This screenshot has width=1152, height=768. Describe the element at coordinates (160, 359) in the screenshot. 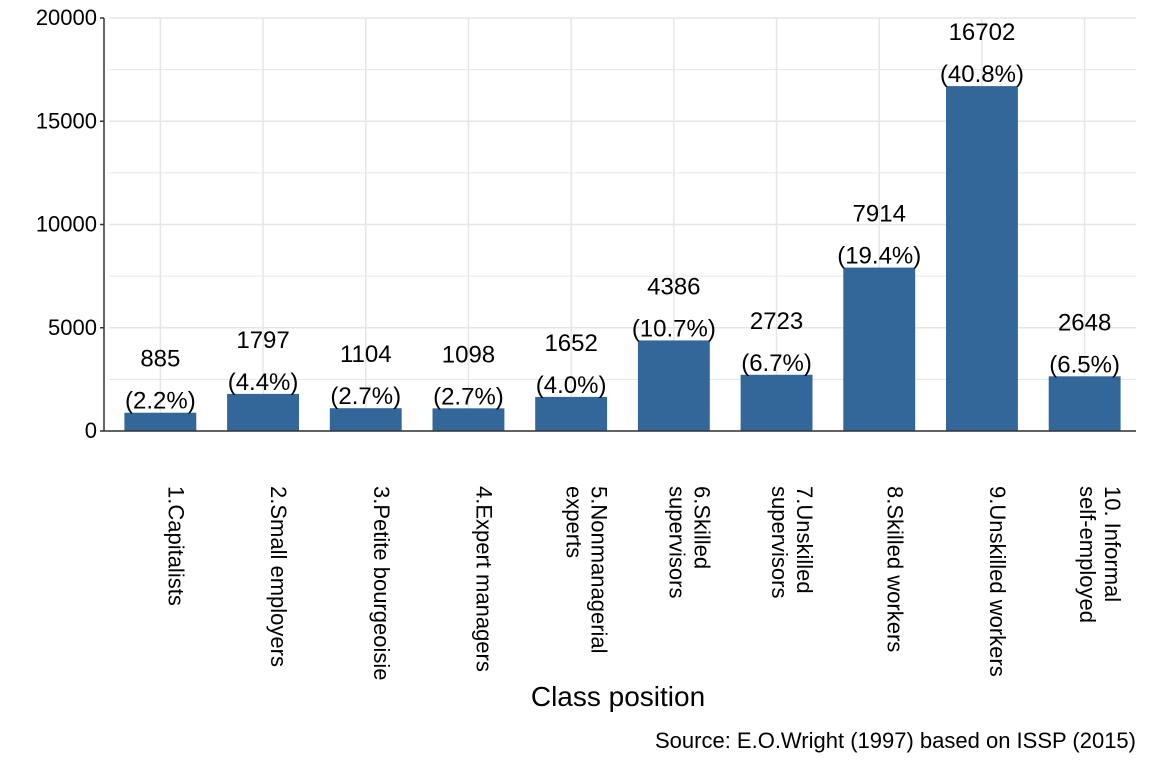

I see `bar-value-label: 885` at that location.